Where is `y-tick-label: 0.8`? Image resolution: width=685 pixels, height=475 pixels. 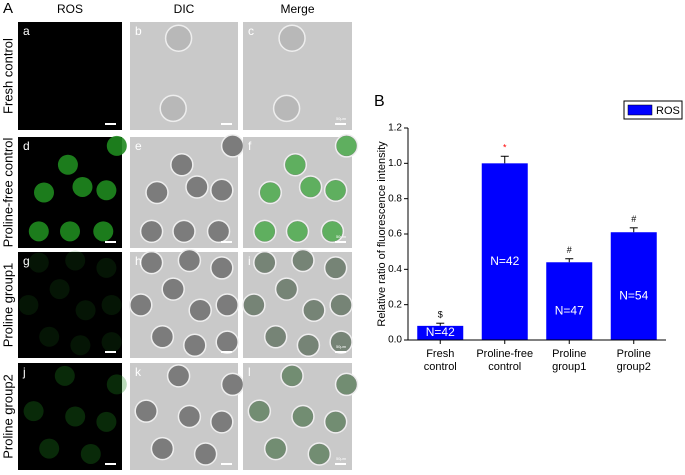
y-tick-label: 0.8 is located at coordinates (395, 198).